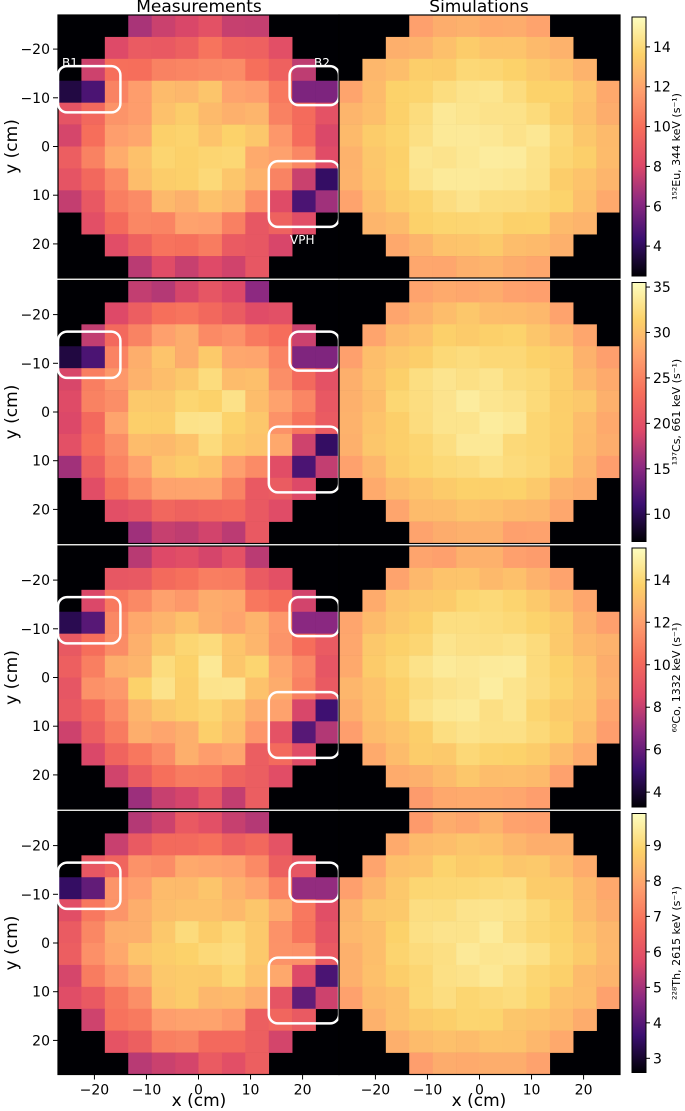  Describe the element at coordinates (662, 666) in the screenshot. I see `colorbar-tick-label: 10` at that location.